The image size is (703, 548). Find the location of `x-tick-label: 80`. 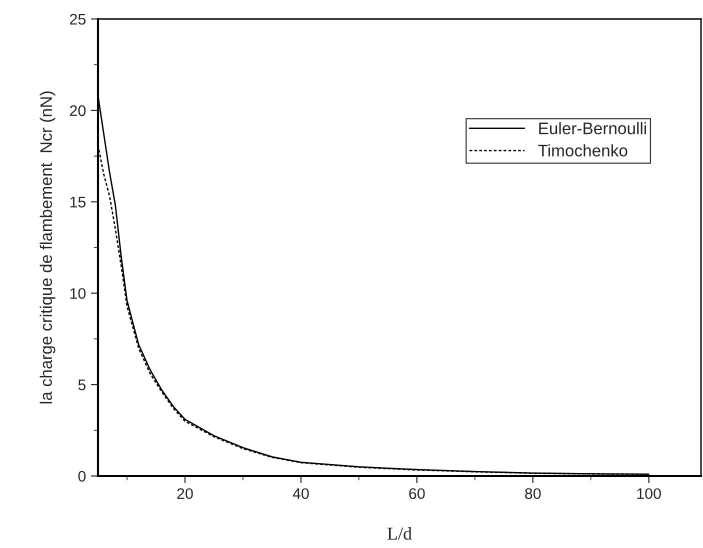

x-tick-label: 80 is located at coordinates (533, 494).